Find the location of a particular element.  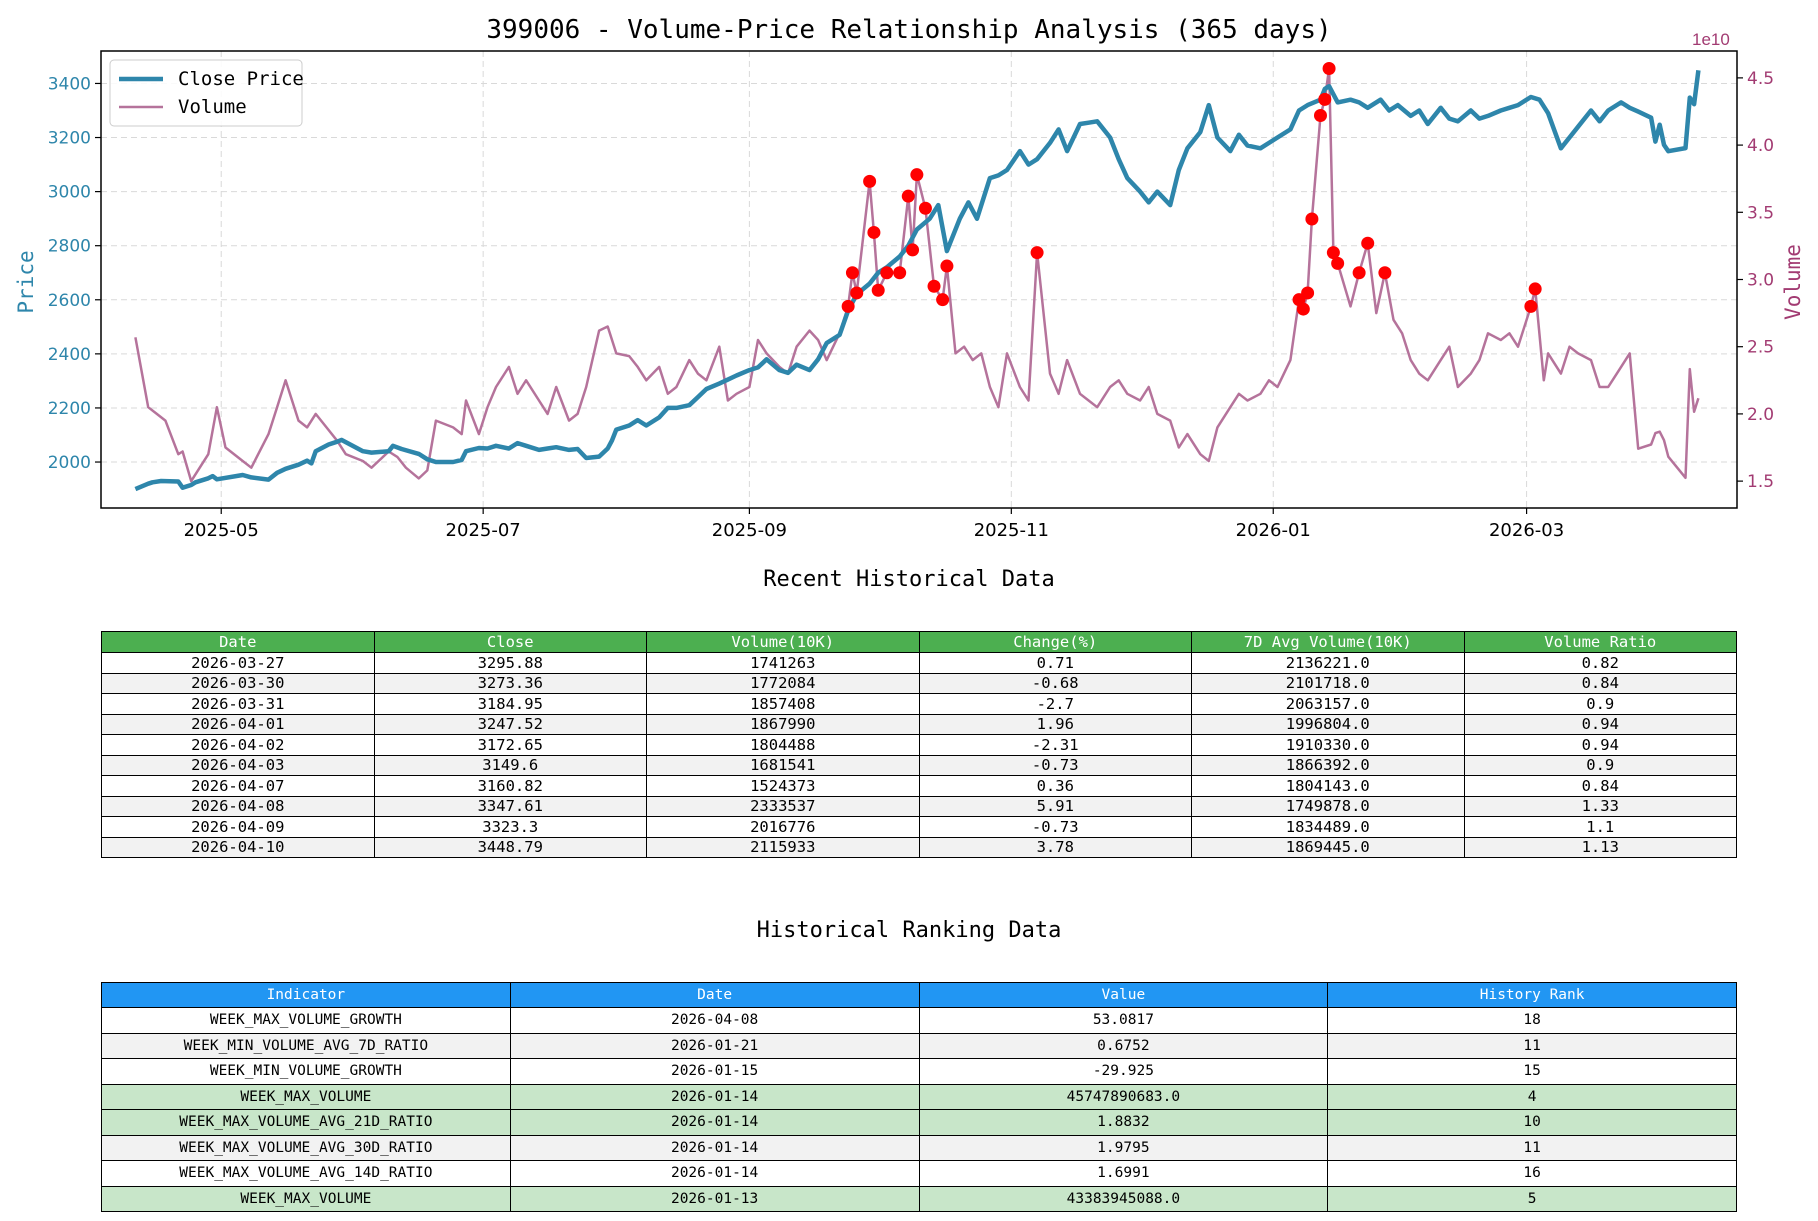

price-tick-label: 2800 is located at coordinates (69, 247).